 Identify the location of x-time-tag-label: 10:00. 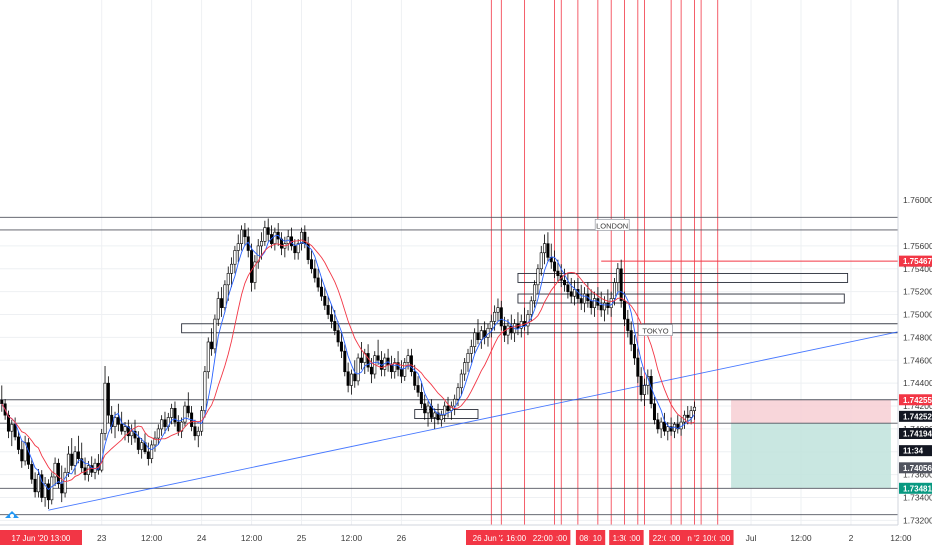
(713, 538).